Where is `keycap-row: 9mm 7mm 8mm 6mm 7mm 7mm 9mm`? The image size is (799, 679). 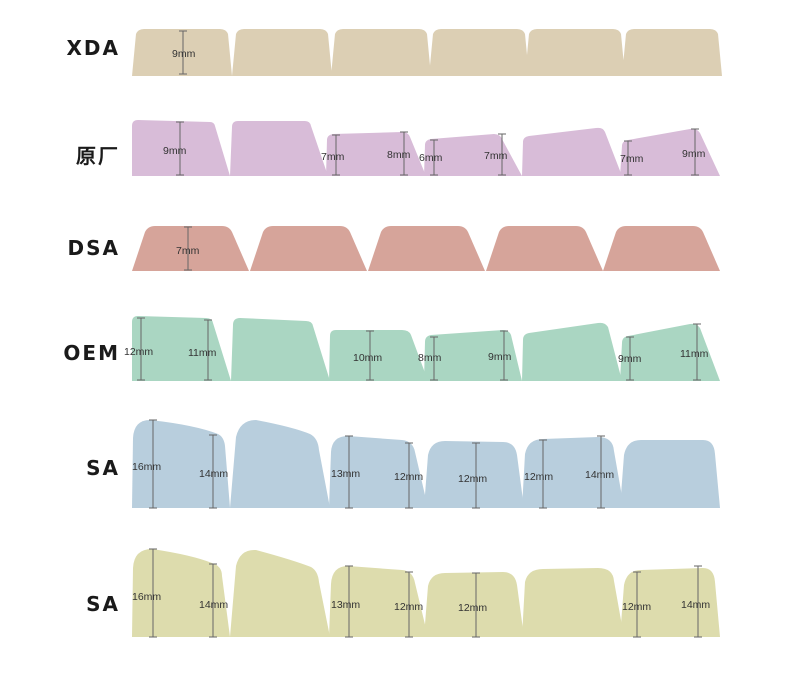 keycap-row: 9mm 7mm 8mm 6mm 7mm 7mm 9mm is located at coordinates (426, 148).